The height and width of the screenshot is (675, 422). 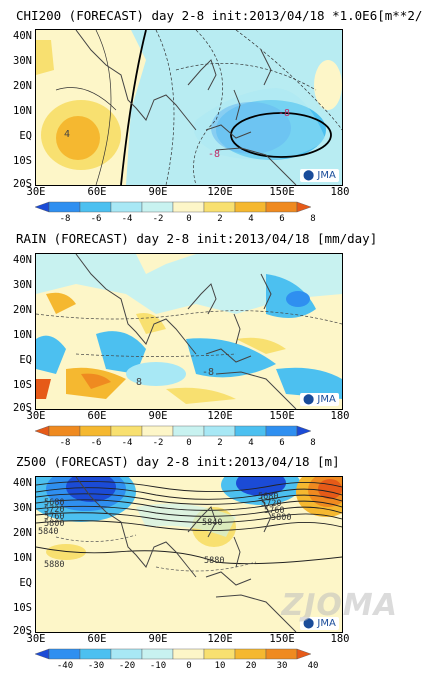 I want to click on colorbar-tick: -10, so click(x=158, y=666).